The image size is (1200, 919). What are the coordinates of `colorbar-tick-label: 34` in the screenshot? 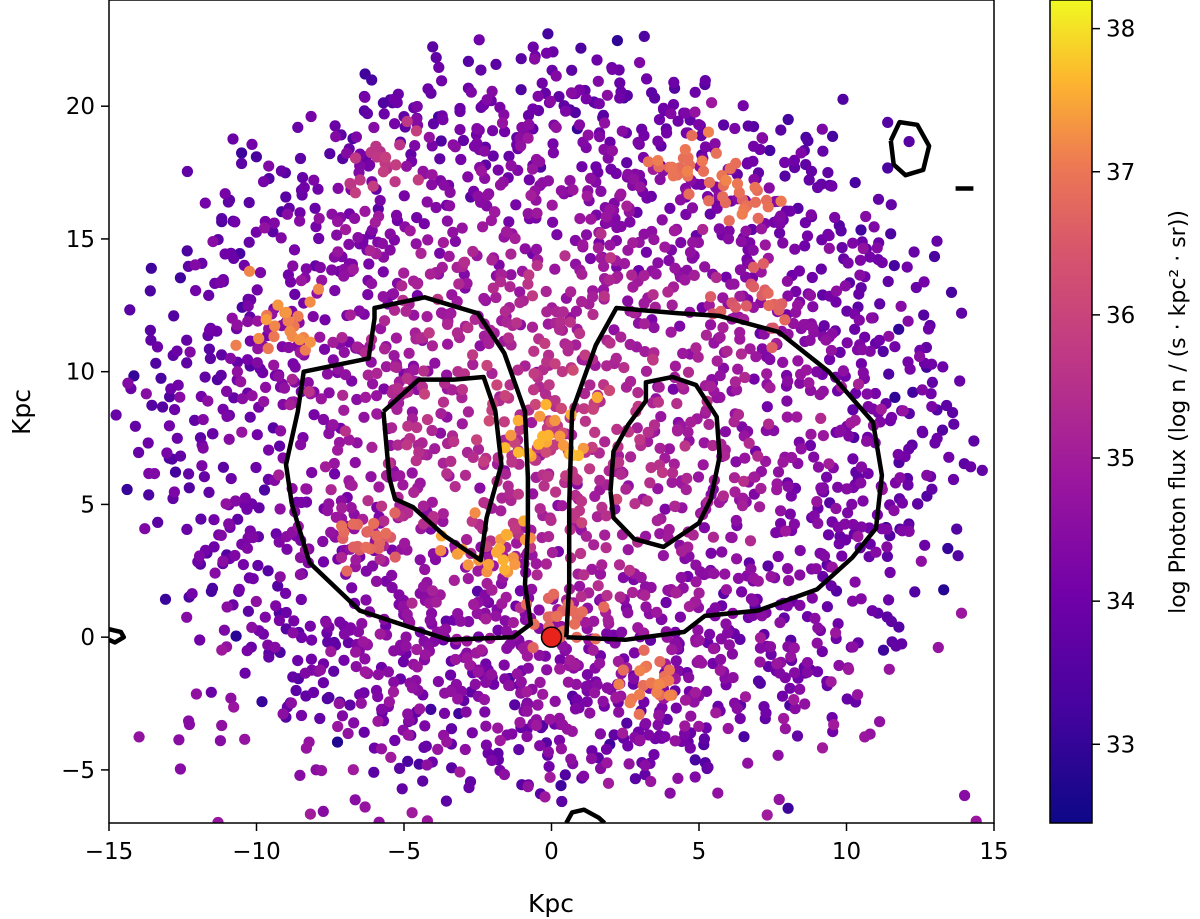 It's located at (1120, 602).